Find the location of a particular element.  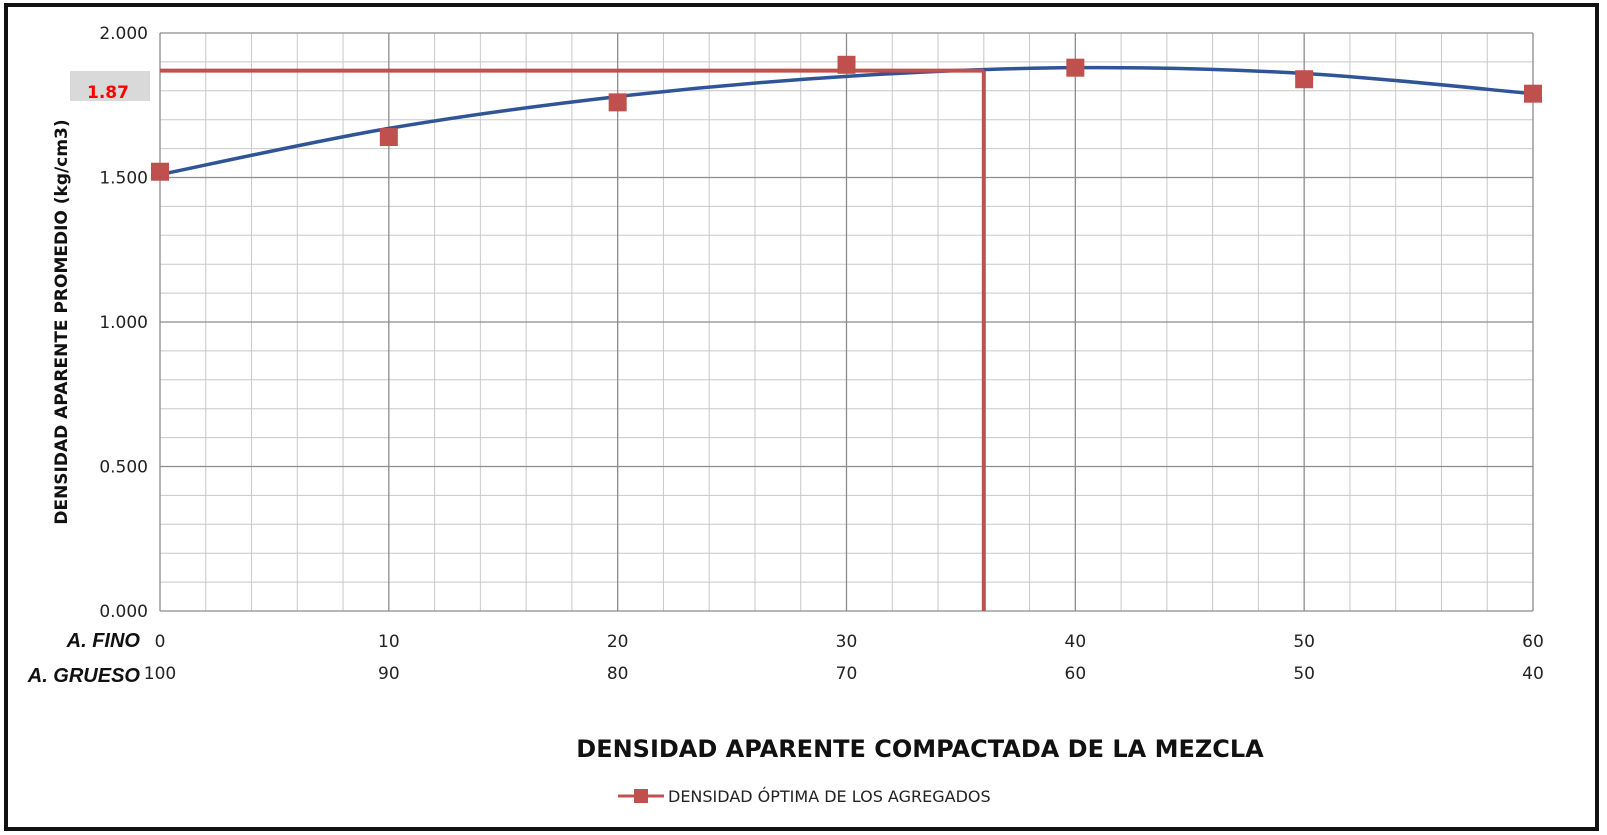

y-axis-label: DENSIDAD APARENTE PROMEDIO (kg/cm3) is located at coordinates (62, 321).